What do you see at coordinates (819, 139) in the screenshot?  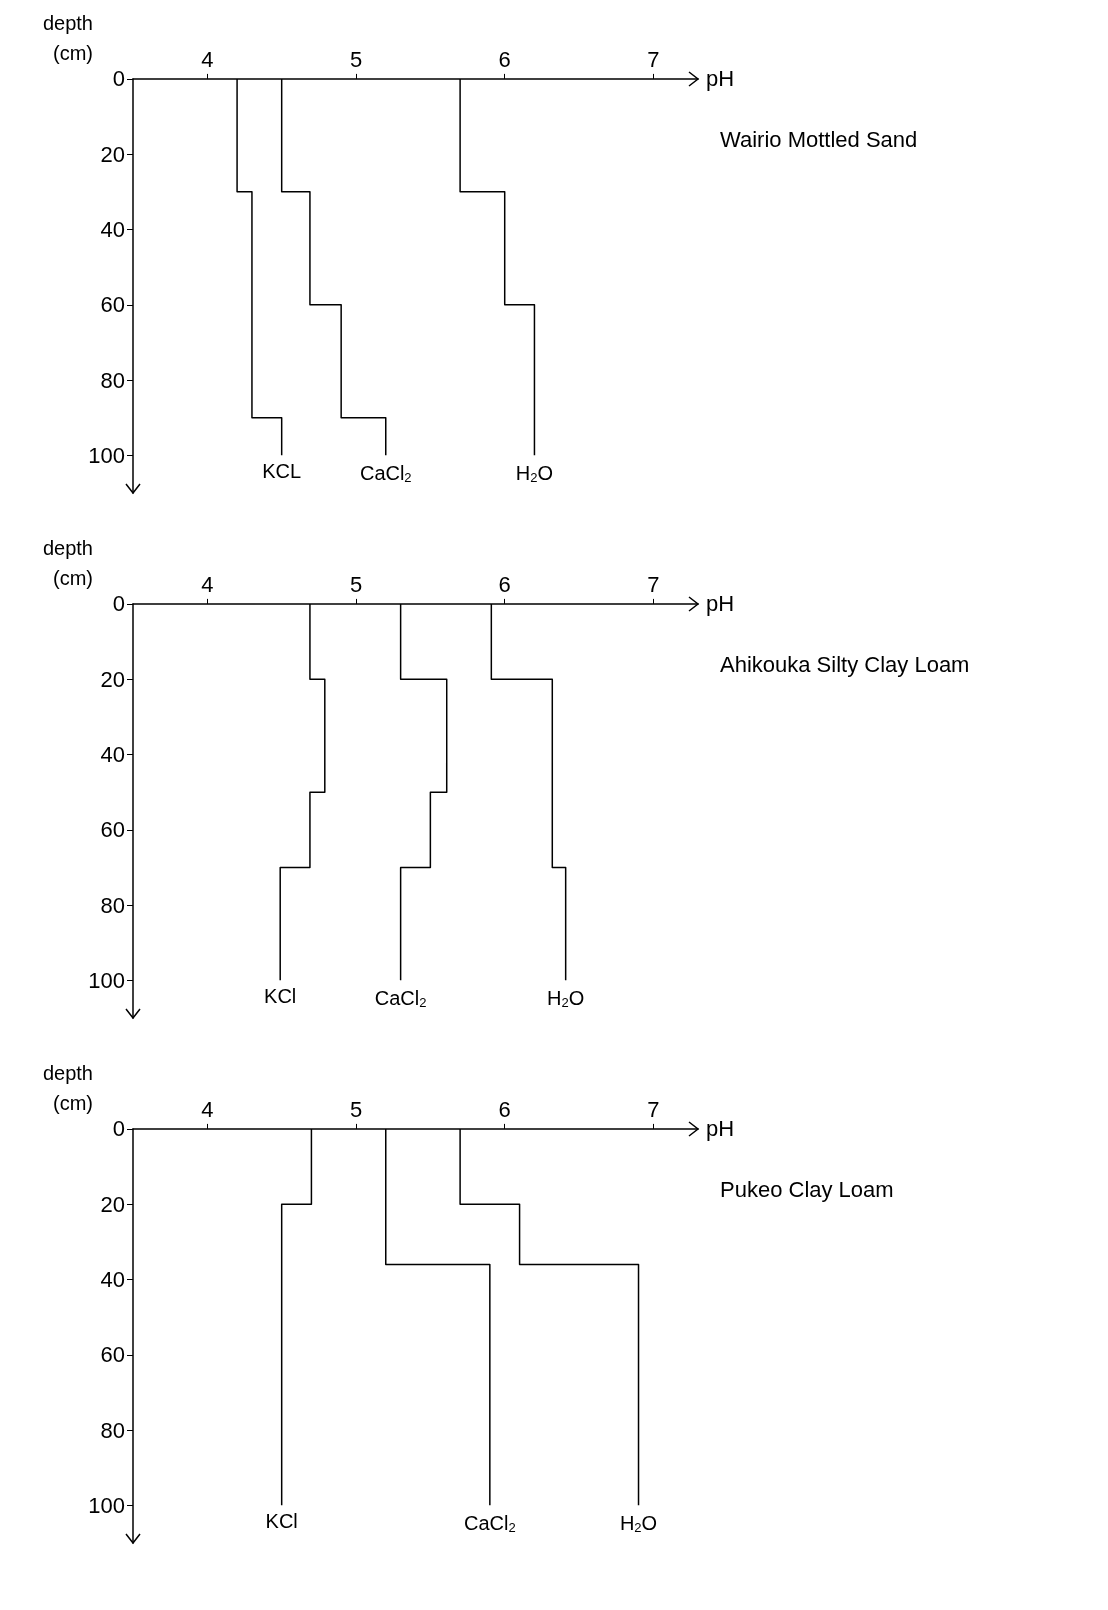 I see `text: Wairio Mottled Sand` at bounding box center [819, 139].